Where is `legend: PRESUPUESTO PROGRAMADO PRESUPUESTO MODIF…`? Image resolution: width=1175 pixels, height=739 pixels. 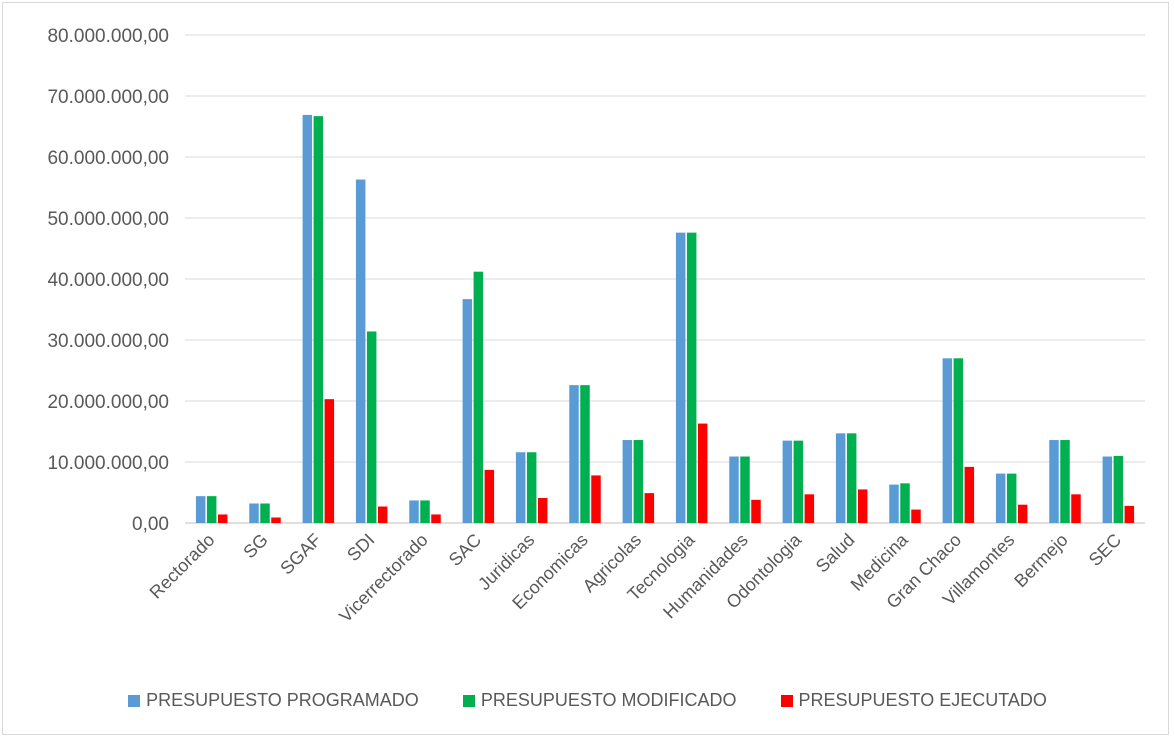
legend: PRESUPUESTO PROGRAMADO PRESUPUESTO MODIF… is located at coordinates (587, 700).